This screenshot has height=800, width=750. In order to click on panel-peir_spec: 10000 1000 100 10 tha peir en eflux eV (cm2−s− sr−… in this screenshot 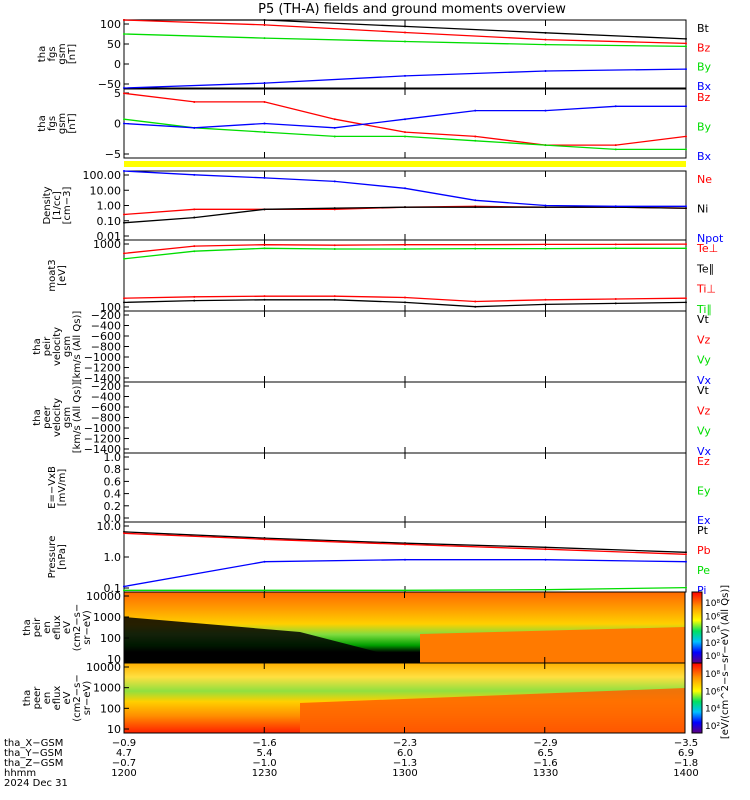, I will do `click(354, 628)`.